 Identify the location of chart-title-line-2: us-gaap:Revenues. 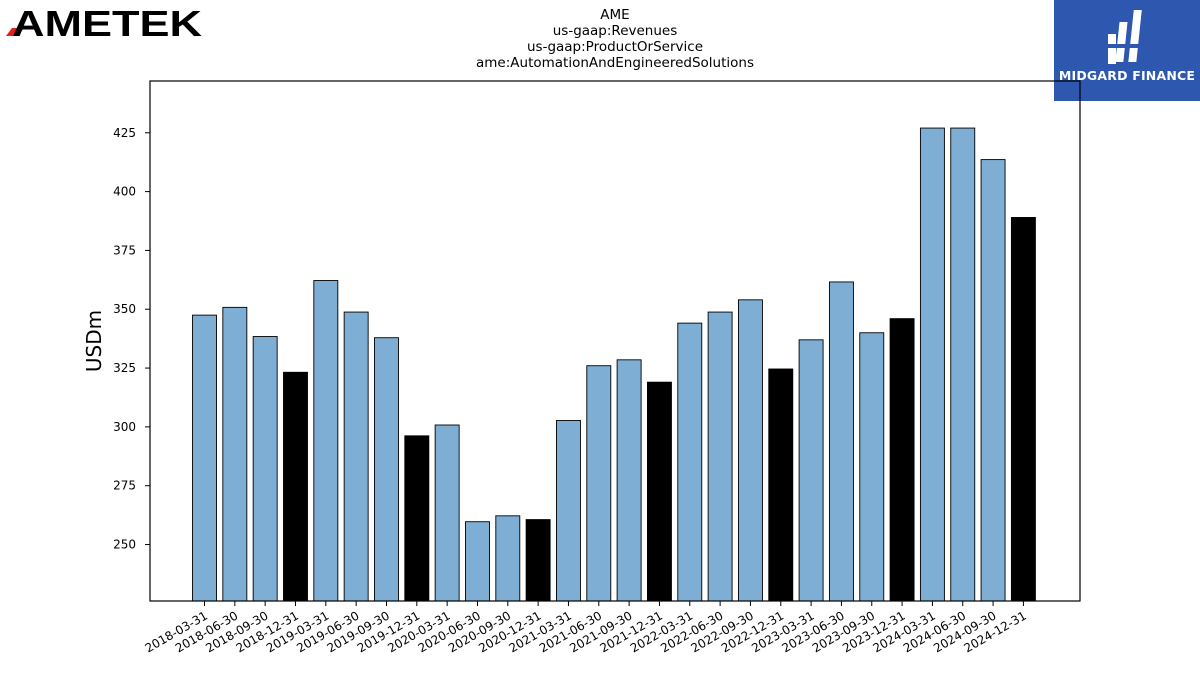
(615, 31).